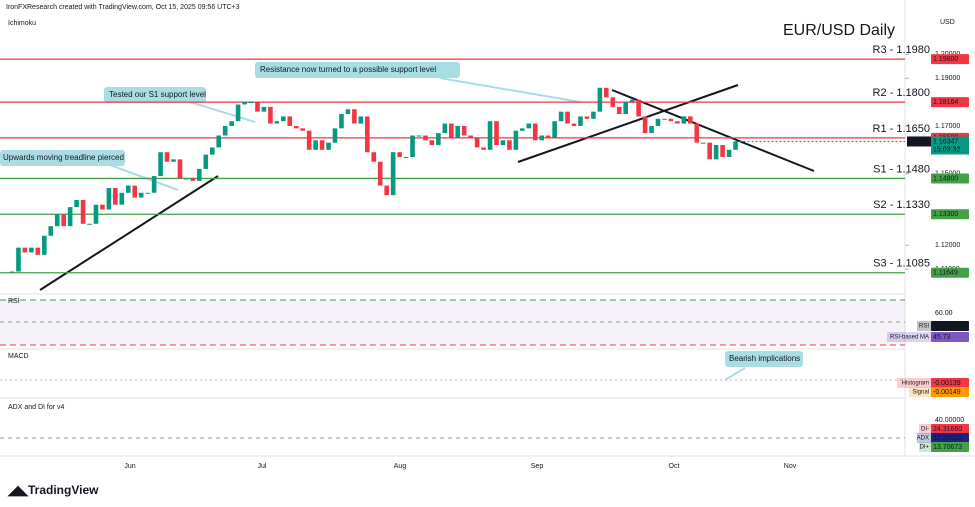 This screenshot has width=975, height=507. I want to click on pane-label: DI+, so click(924, 448).